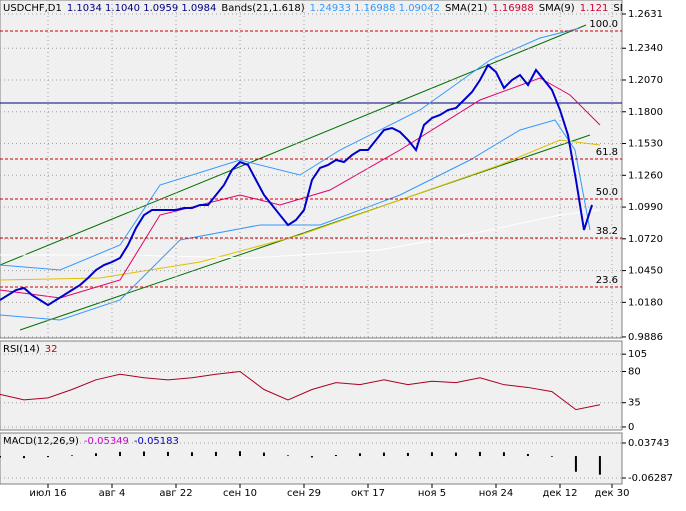  I want to click on sma-white, so click(300, 234).